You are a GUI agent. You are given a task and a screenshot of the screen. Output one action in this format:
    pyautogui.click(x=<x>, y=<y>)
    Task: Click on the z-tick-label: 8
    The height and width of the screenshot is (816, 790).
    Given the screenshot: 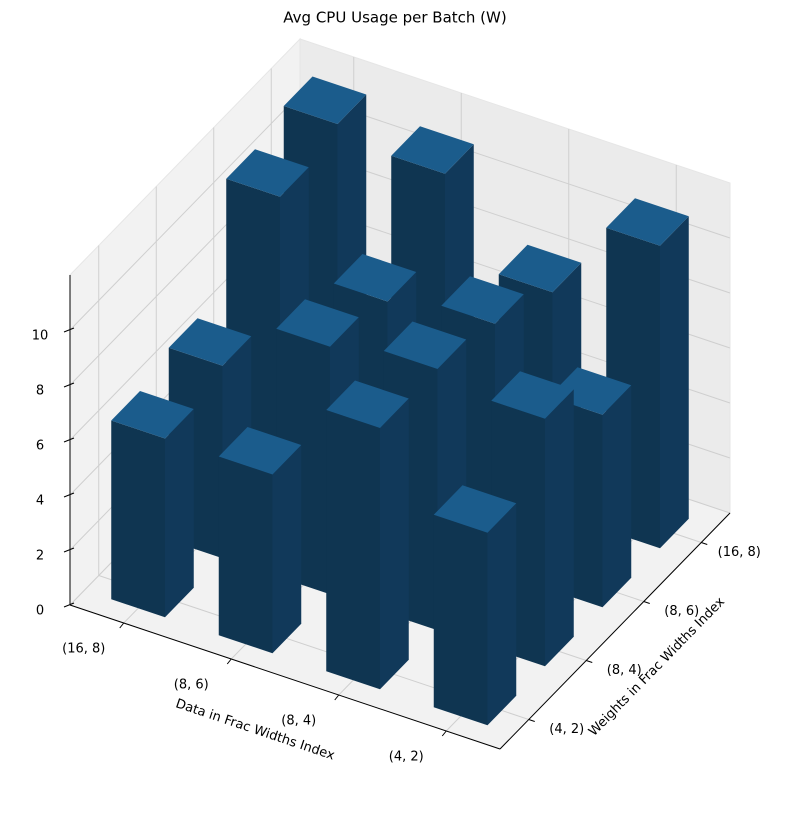 What is the action you would take?
    pyautogui.click(x=40, y=391)
    